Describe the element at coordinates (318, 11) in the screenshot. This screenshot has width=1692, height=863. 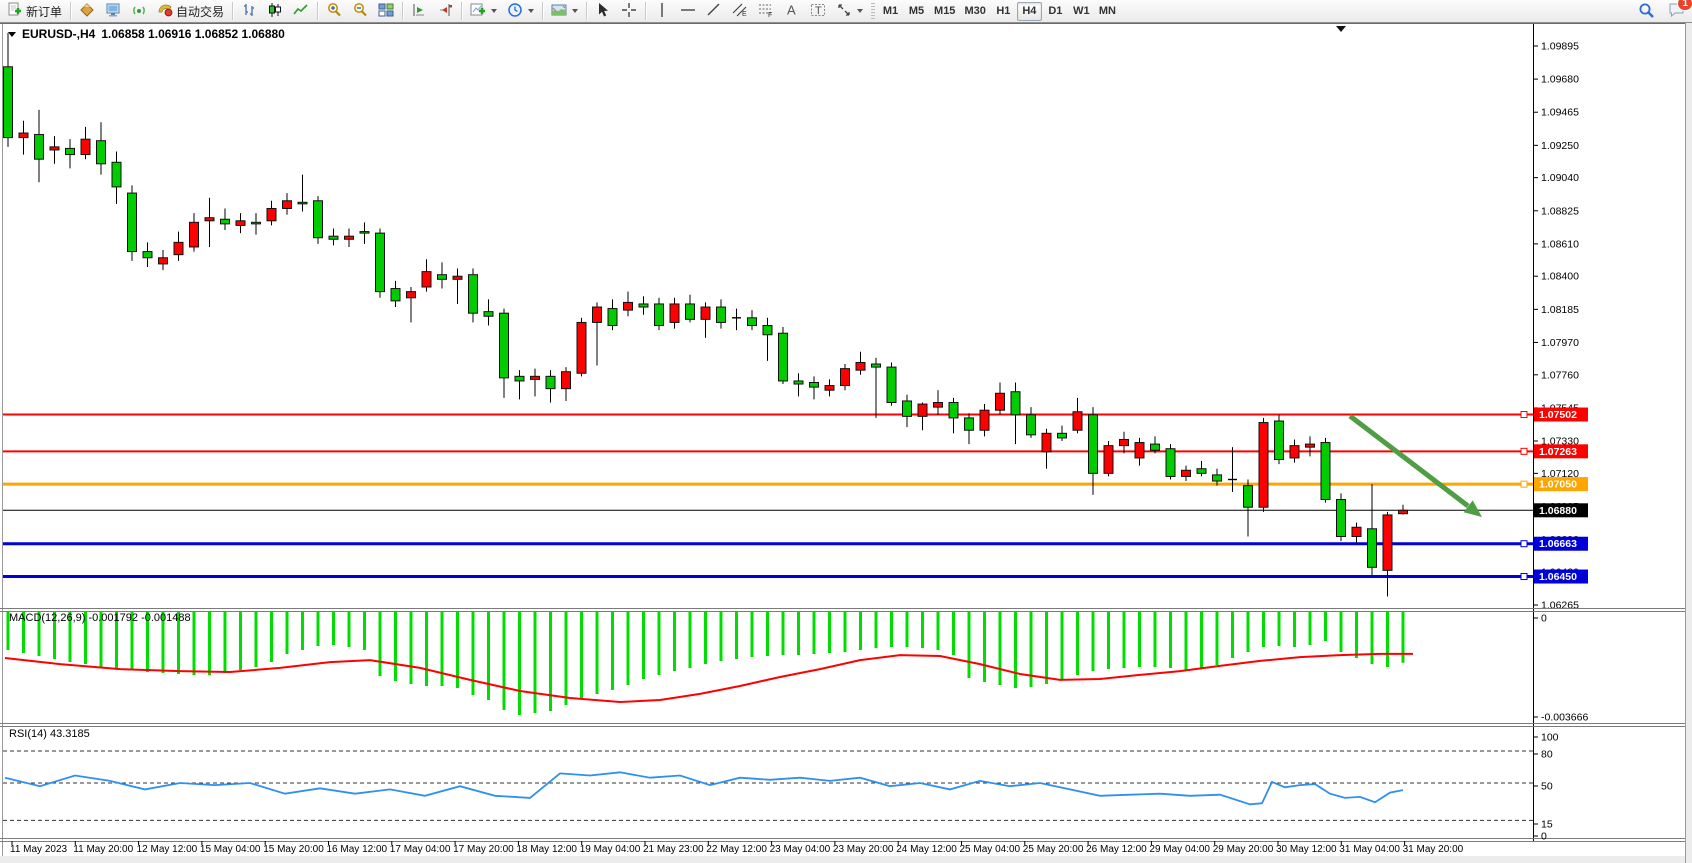
I see `toolbar-separator` at that location.